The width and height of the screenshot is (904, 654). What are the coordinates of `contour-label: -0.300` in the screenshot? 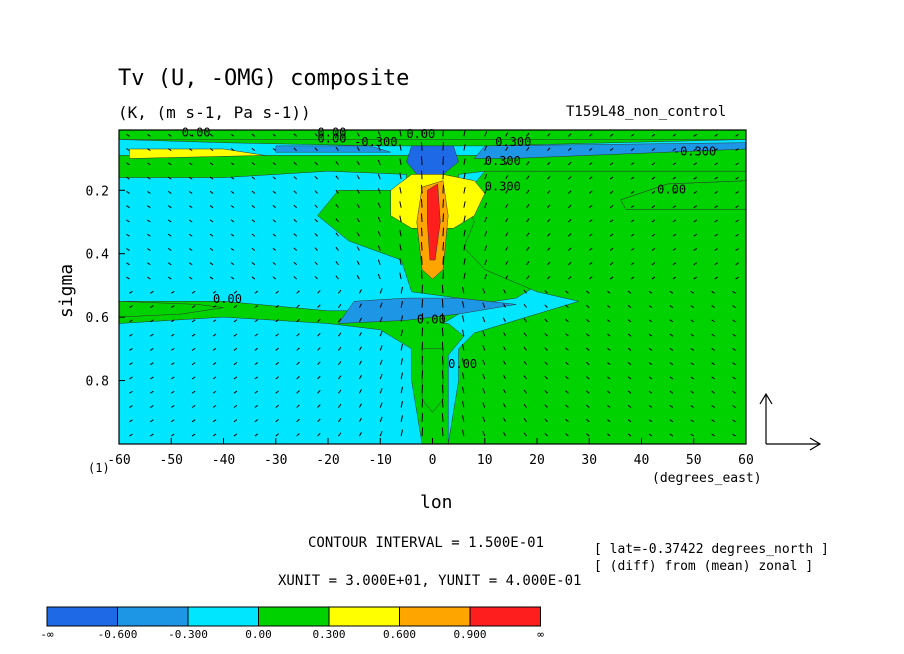 It's located at (375, 142).